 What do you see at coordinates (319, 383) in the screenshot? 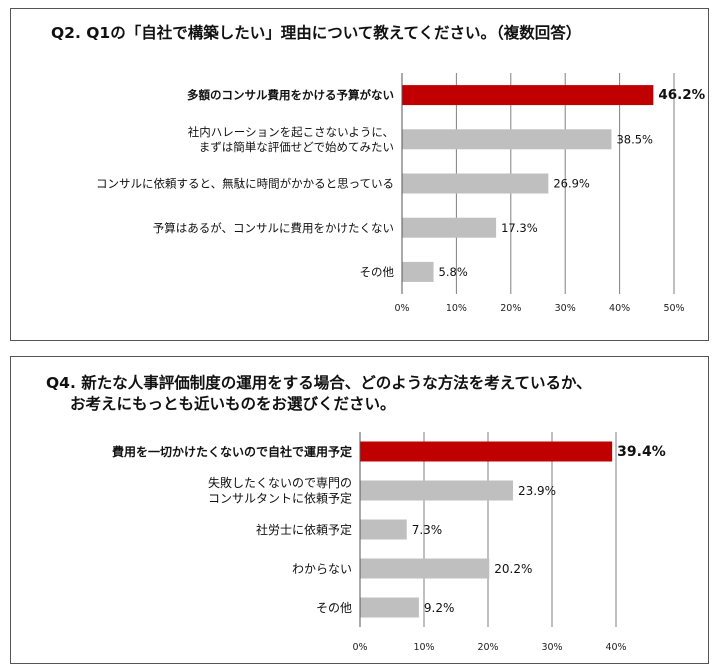
I see `chart-title-line-1: Q4. 新たな人事評価制度の運用をする場合、どのような方法を考えているか、` at bounding box center [319, 383].